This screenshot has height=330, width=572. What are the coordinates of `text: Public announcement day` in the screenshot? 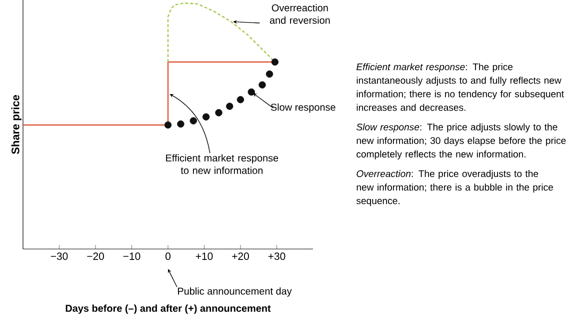 It's located at (235, 292).